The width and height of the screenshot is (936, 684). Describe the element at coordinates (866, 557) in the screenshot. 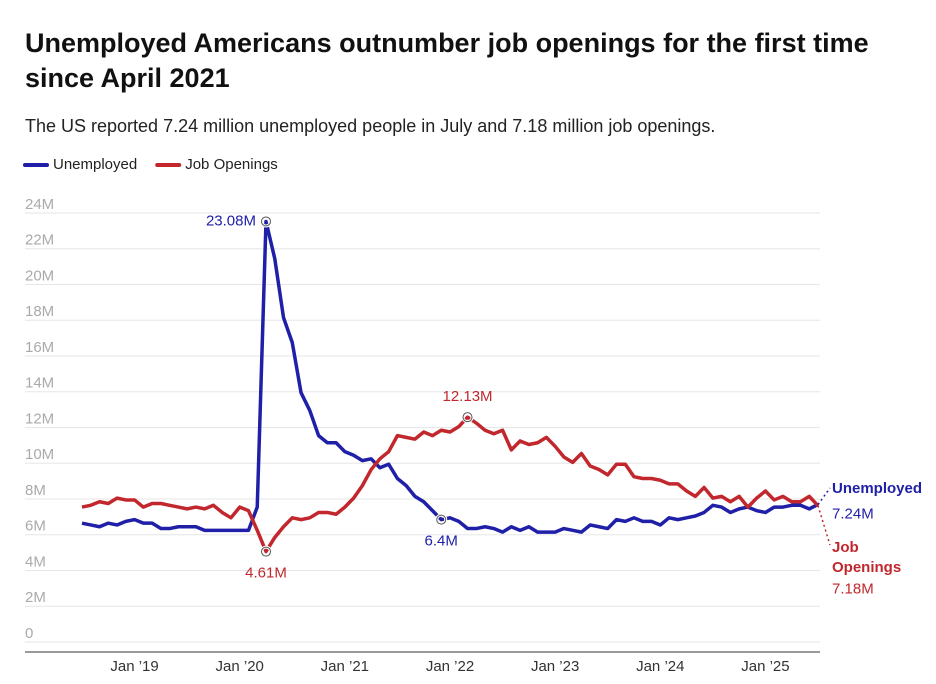

I see `end-label: Job Openings` at that location.